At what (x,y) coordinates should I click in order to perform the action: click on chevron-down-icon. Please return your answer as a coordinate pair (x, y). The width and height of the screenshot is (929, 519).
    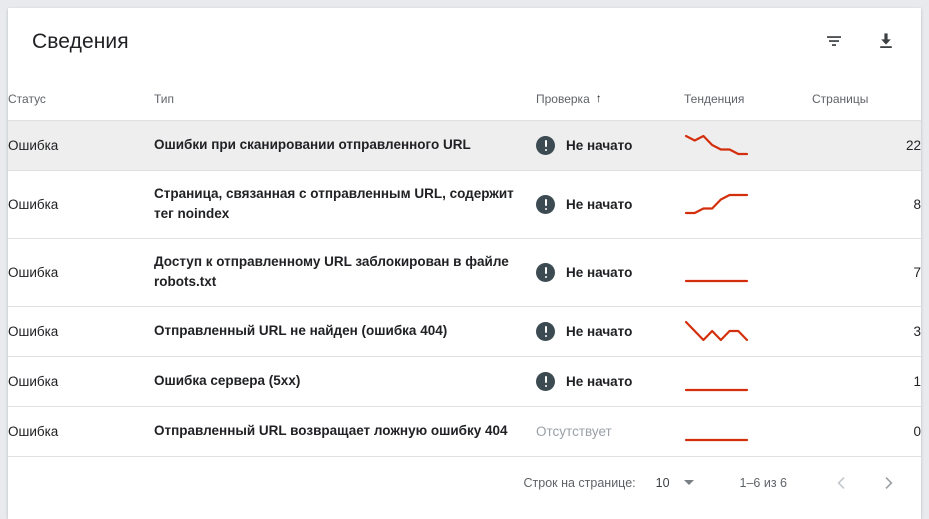
    Looking at the image, I should click on (688, 482).